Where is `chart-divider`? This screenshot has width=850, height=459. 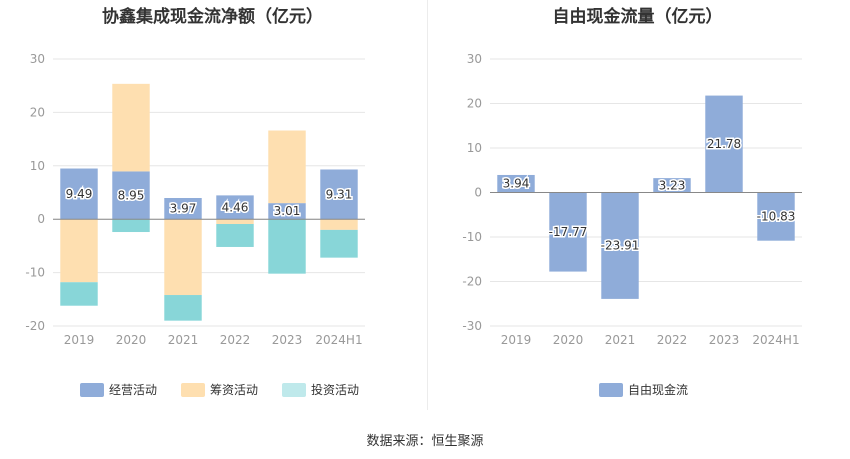 chart-divider is located at coordinates (427, 205).